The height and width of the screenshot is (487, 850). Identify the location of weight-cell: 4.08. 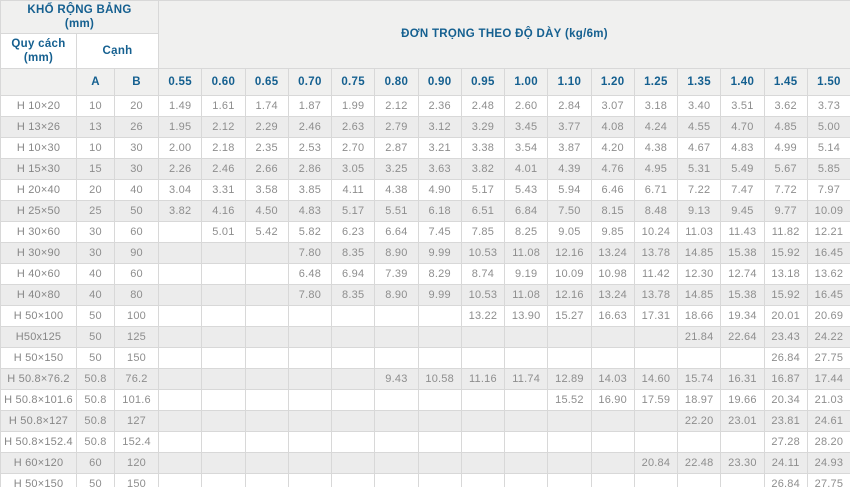
(612, 127).